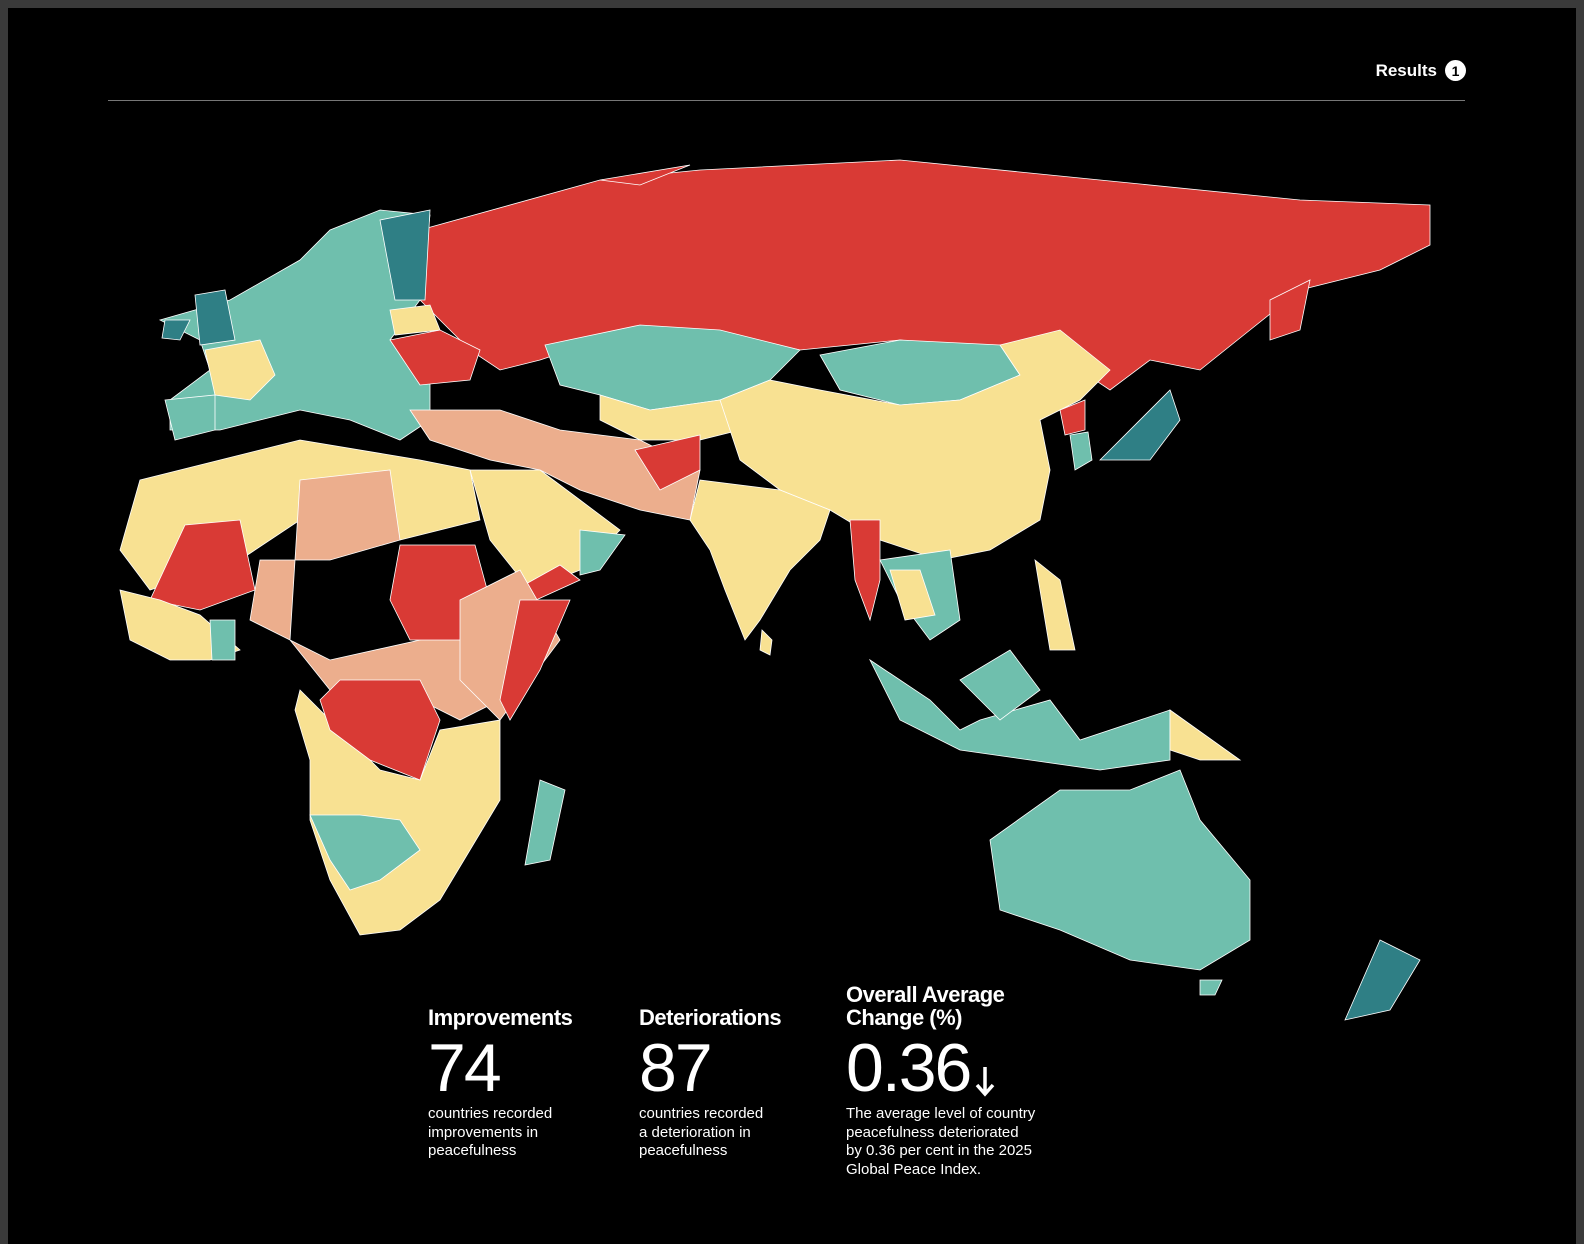  What do you see at coordinates (1406, 70) in the screenshot?
I see `results-title: Results` at bounding box center [1406, 70].